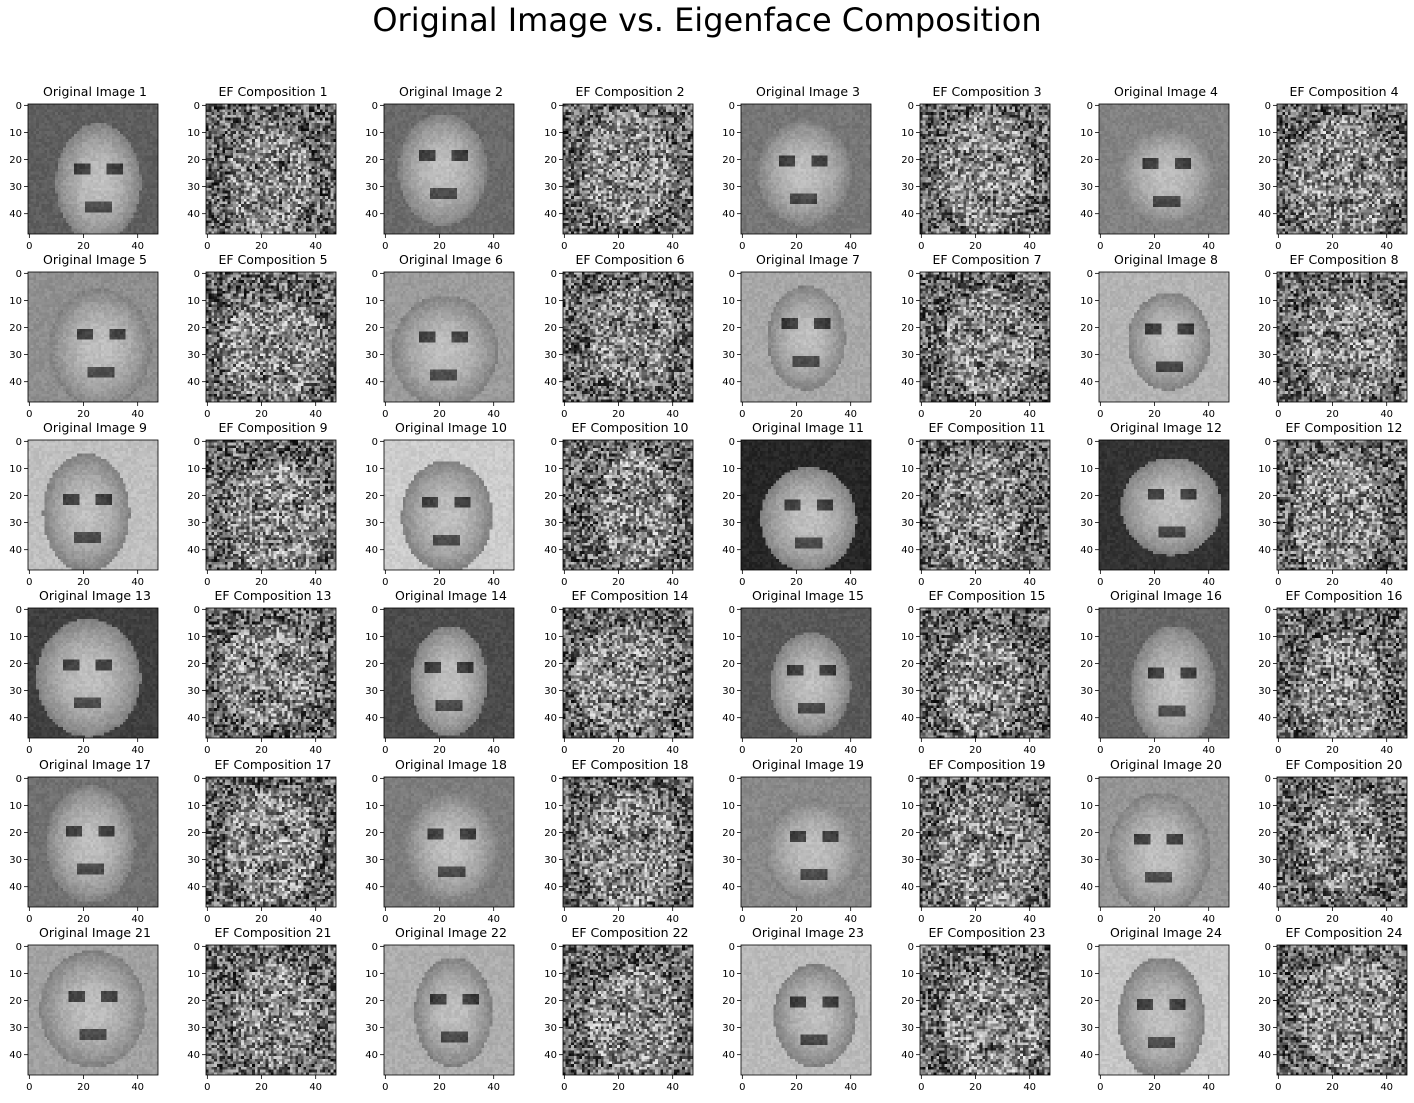  I want to click on original-image-panel: Original Image 10 0 10 20 30 40 0 20 40, so click(444, 509).